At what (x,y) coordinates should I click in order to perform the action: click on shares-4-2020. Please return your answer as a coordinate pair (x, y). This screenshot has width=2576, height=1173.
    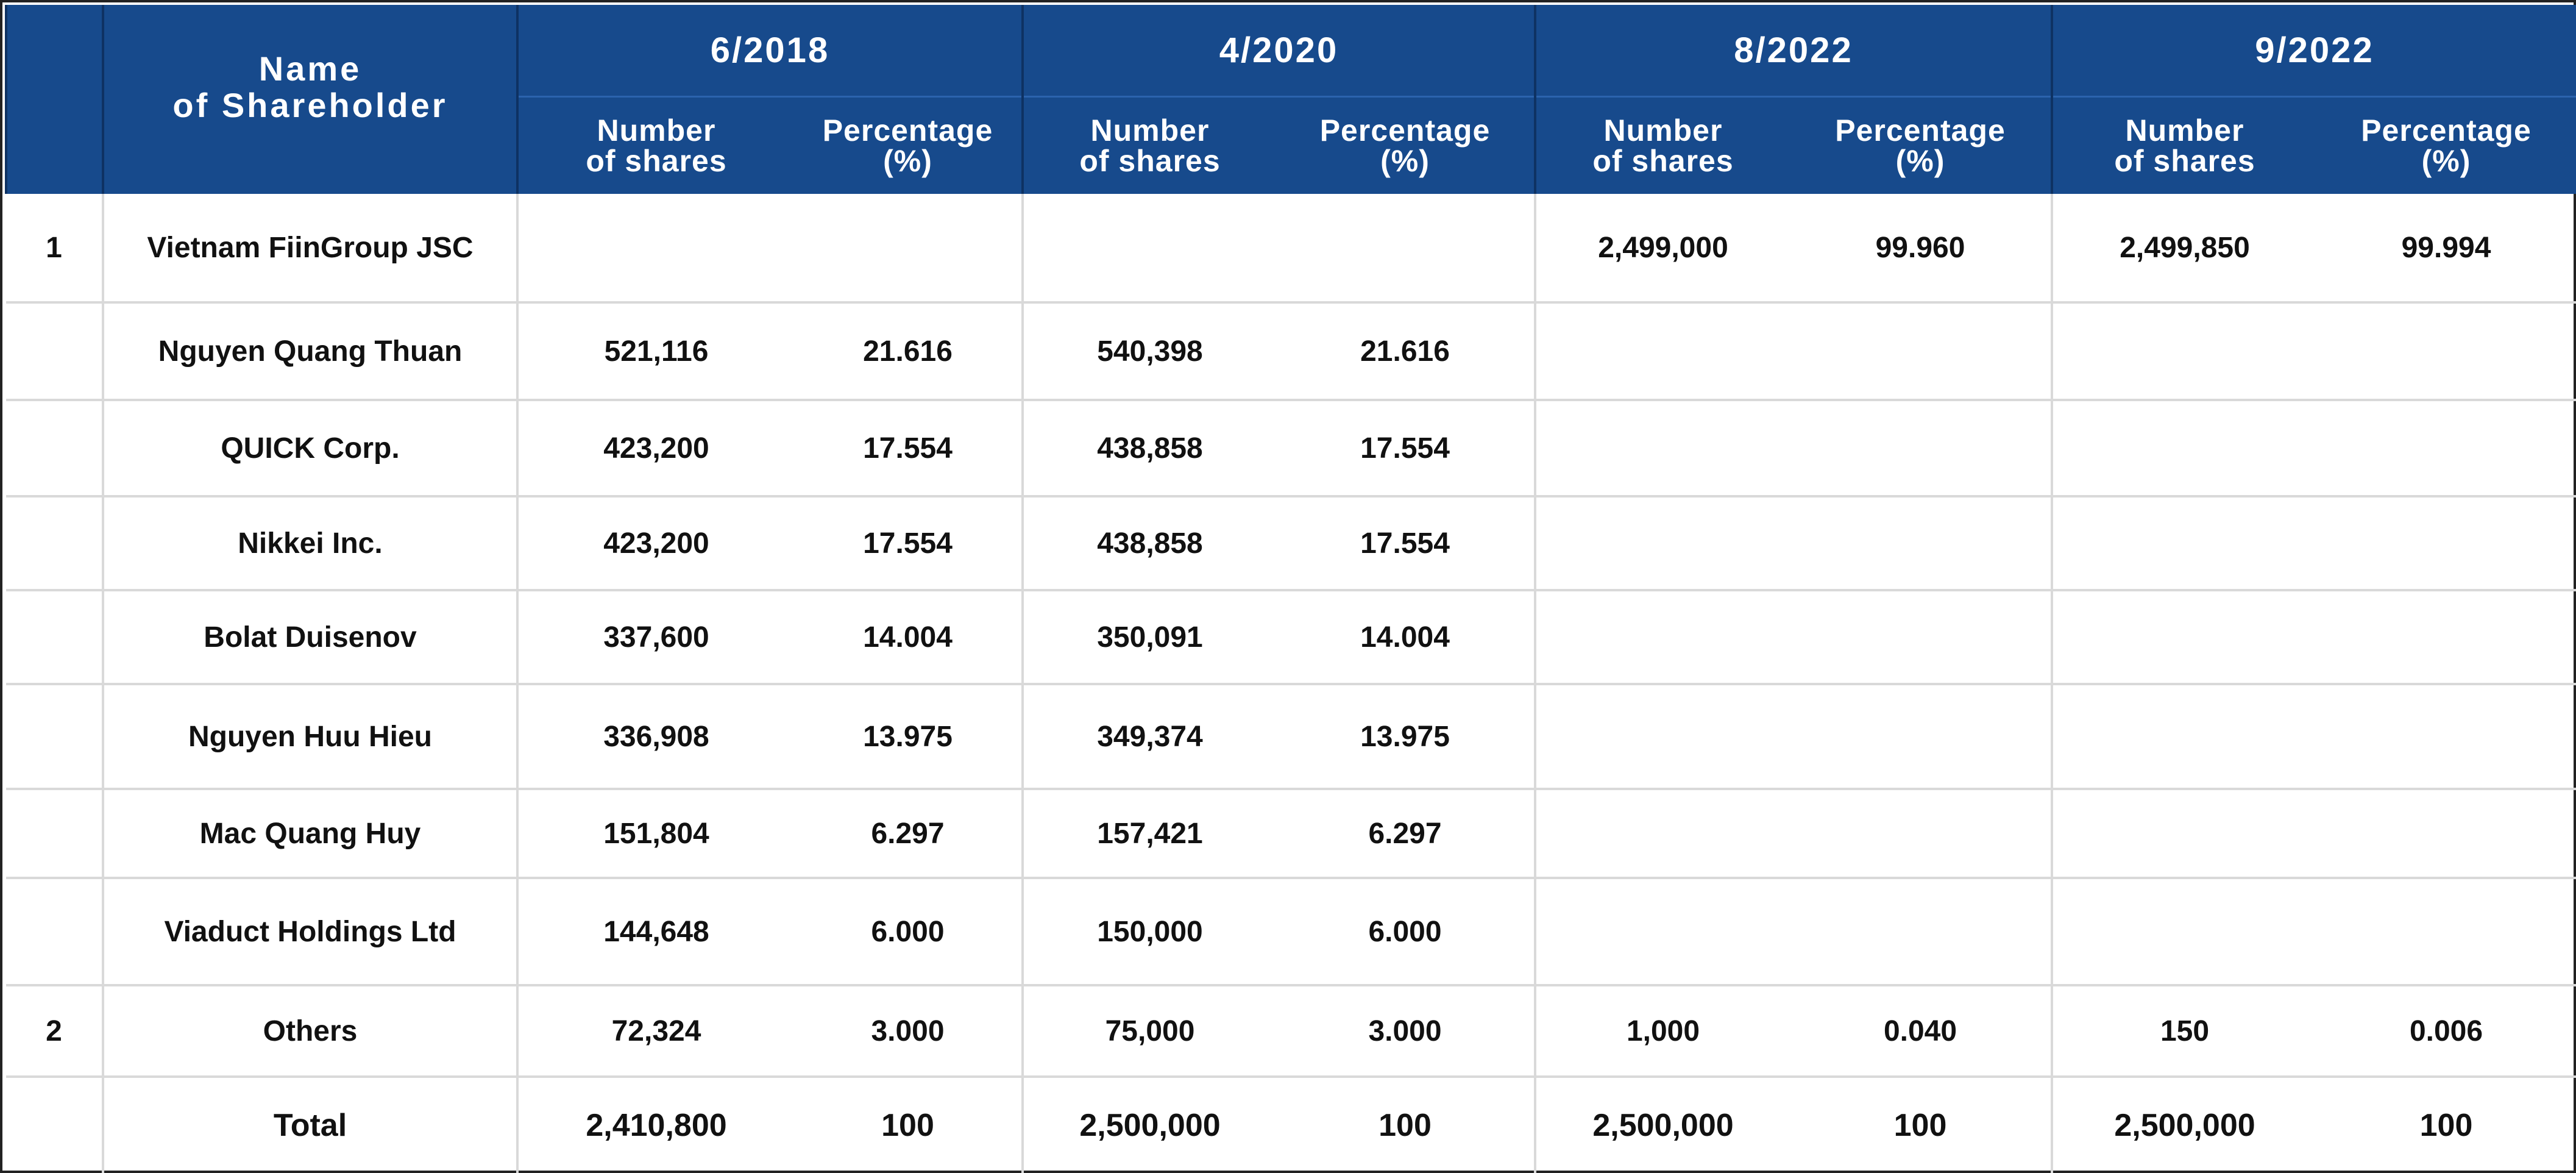
    Looking at the image, I should click on (1150, 249).